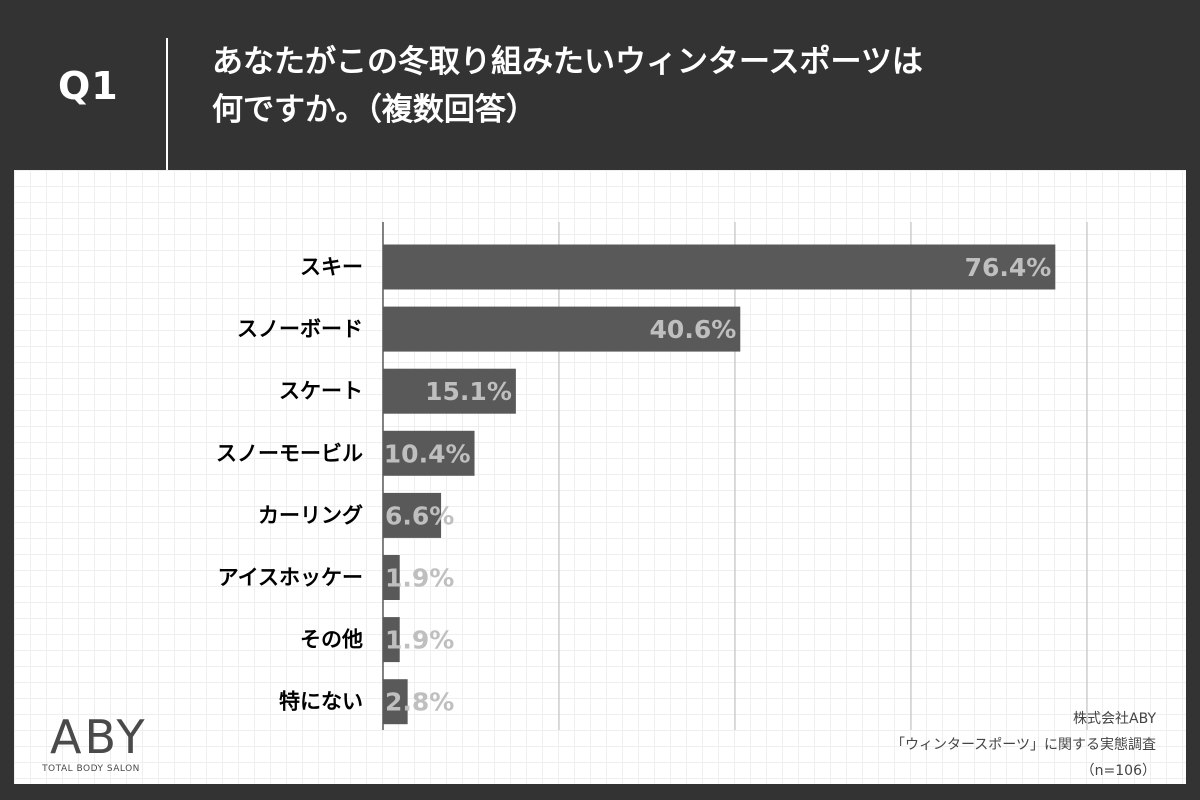 The height and width of the screenshot is (800, 1200). What do you see at coordinates (662, 86) in the screenshot?
I see `question-title: あなたがこの冬取り組みたいウィンタースポーツは 何ですか。（複数回答）` at bounding box center [662, 86].